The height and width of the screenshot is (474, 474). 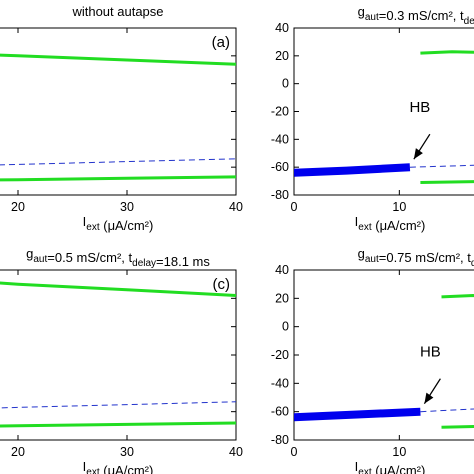 What do you see at coordinates (416, 257) in the screenshot?
I see `panel-title: gaut=0.75 mS/cm², tdelay=` at bounding box center [416, 257].